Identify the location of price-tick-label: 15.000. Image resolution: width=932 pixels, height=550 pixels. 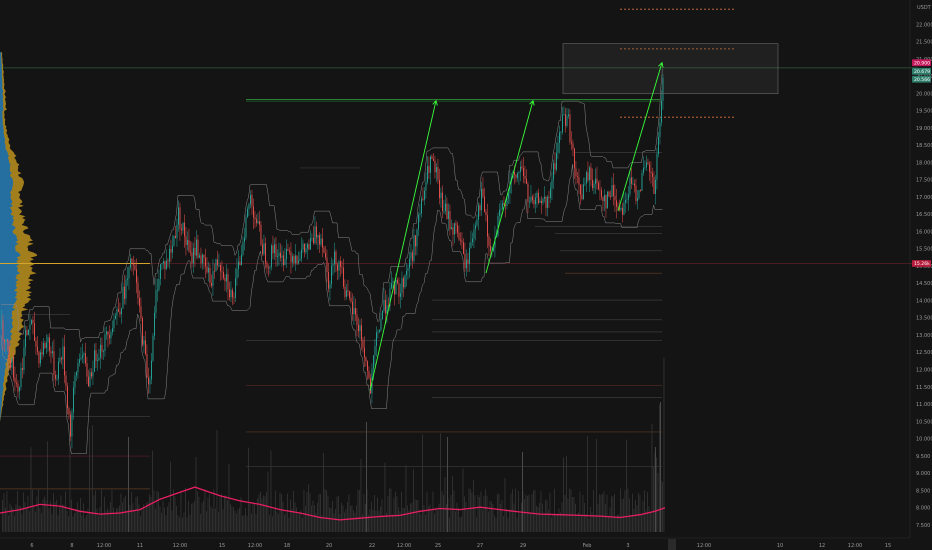
(924, 267).